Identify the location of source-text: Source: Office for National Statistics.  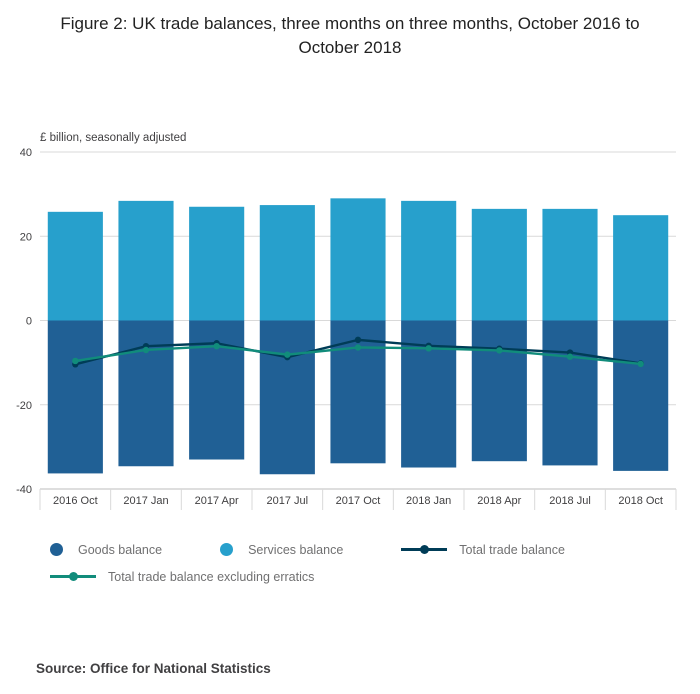
(153, 668).